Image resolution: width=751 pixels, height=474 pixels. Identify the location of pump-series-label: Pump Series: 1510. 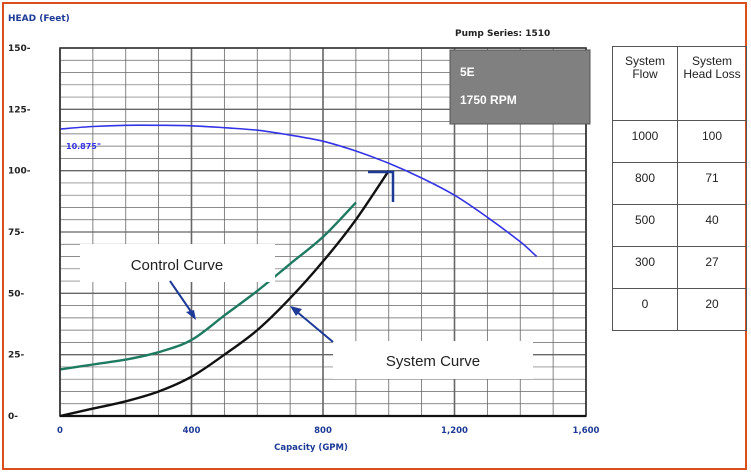
(502, 34).